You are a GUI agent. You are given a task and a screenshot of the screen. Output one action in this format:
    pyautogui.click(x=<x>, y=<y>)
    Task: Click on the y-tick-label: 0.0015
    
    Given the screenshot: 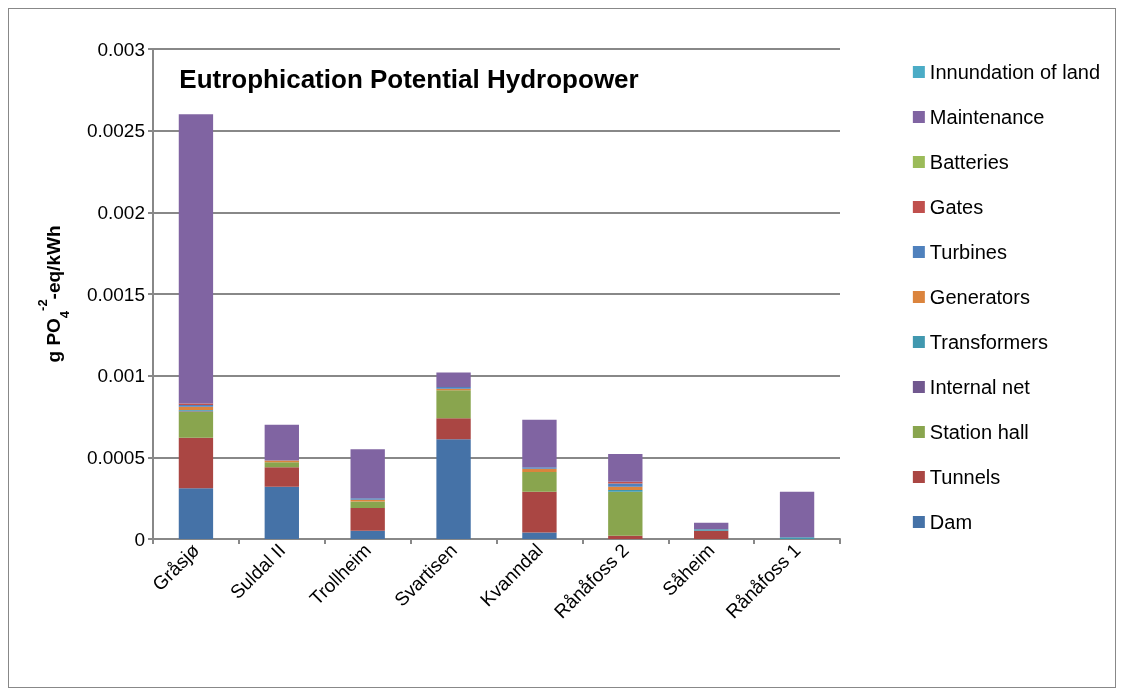 What is the action you would take?
    pyautogui.click(x=115, y=294)
    